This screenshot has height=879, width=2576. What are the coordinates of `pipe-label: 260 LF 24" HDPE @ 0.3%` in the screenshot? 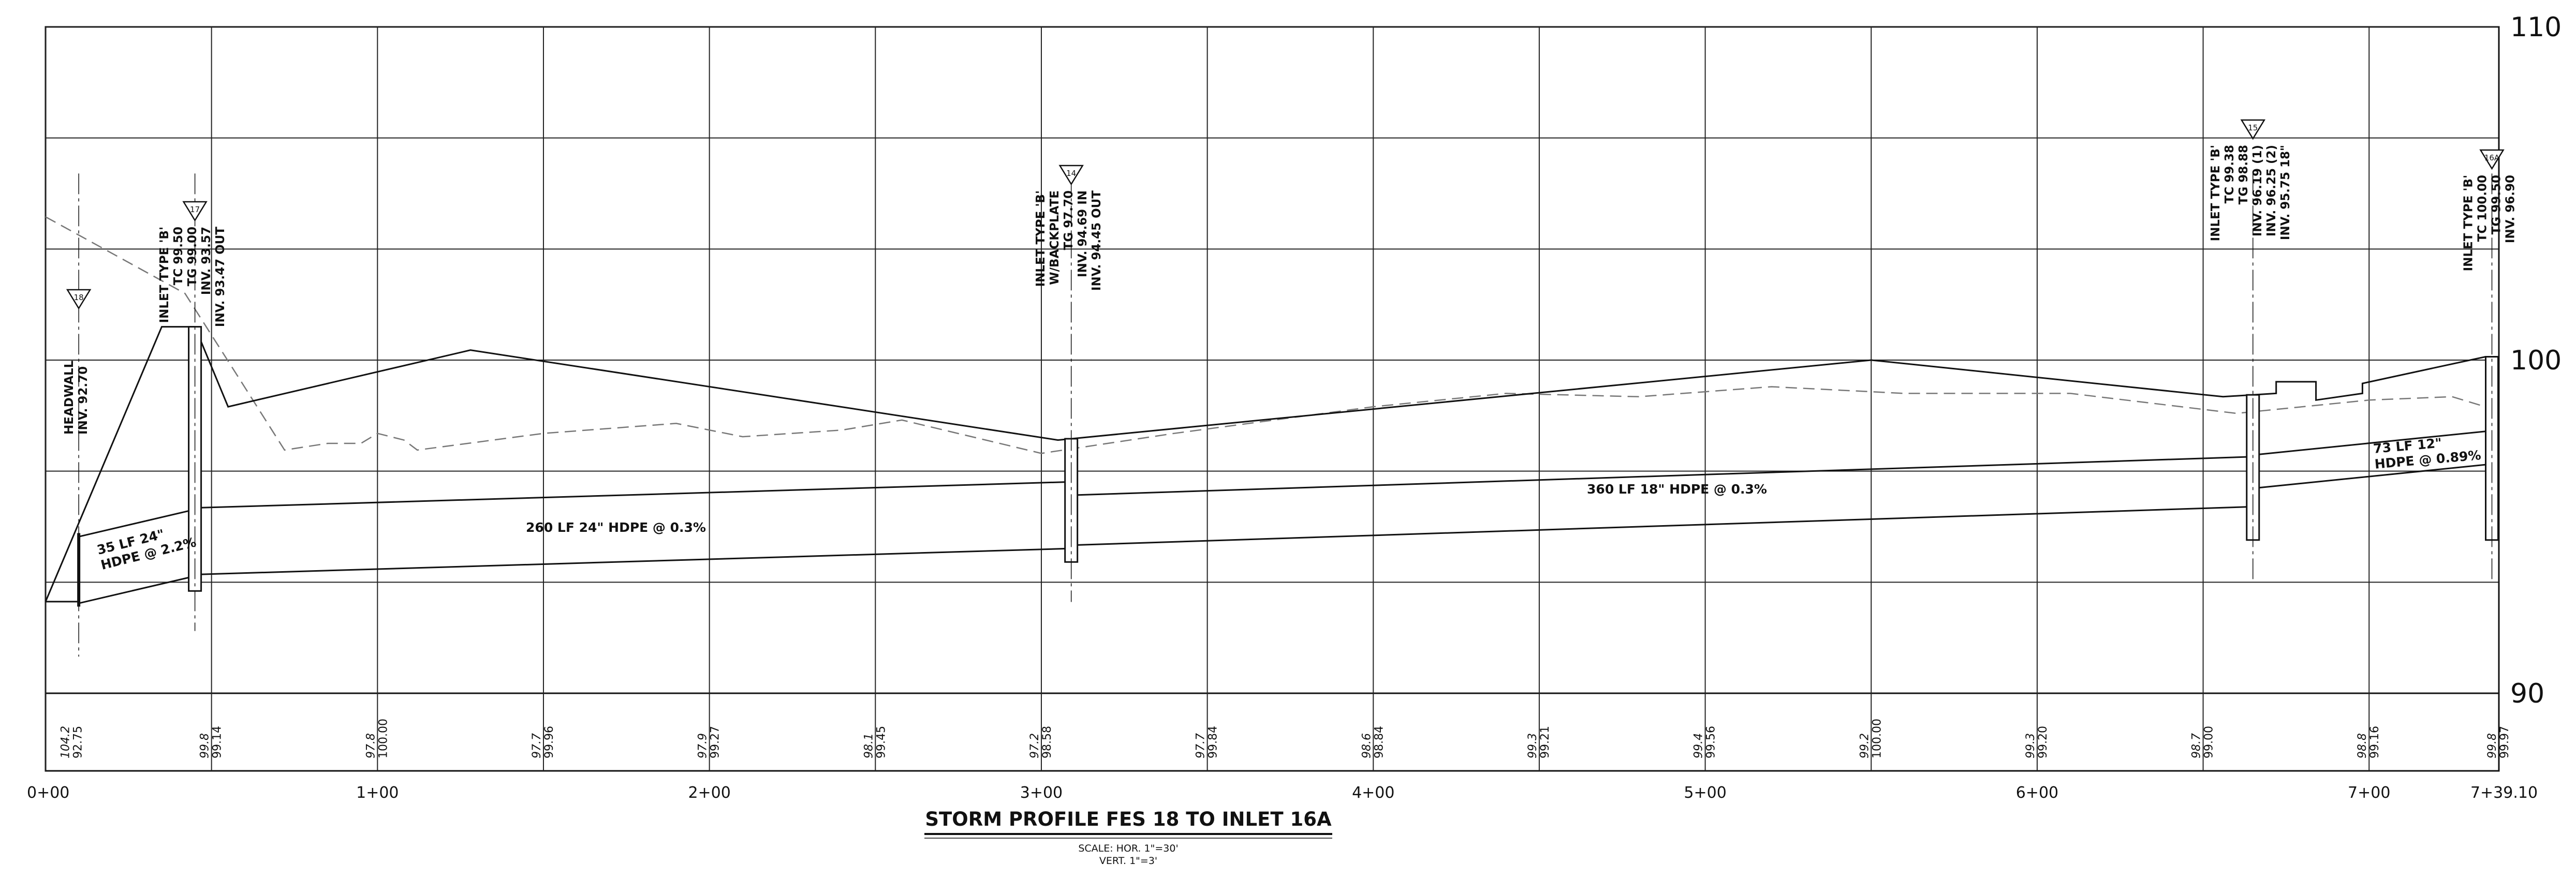 It's located at (616, 527).